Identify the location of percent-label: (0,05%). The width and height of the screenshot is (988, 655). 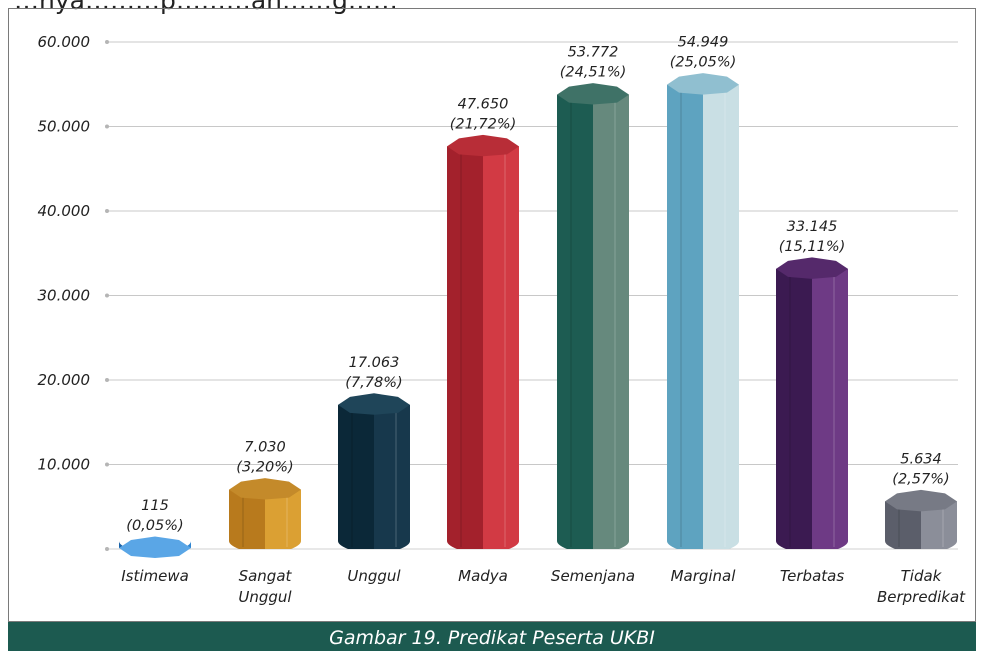
(154, 526).